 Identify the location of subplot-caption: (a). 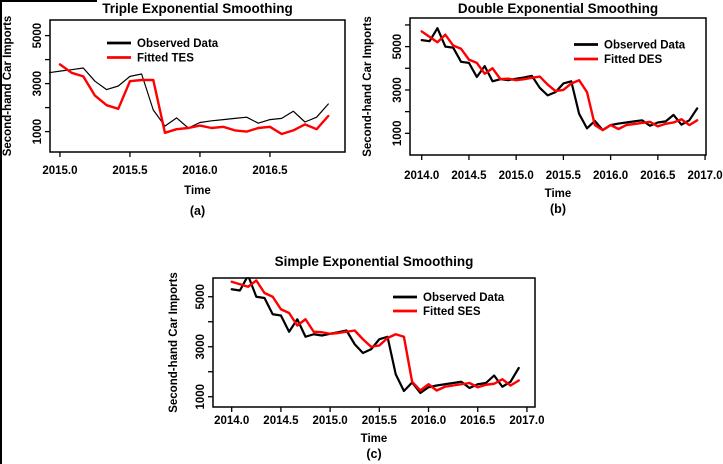
(197, 211).